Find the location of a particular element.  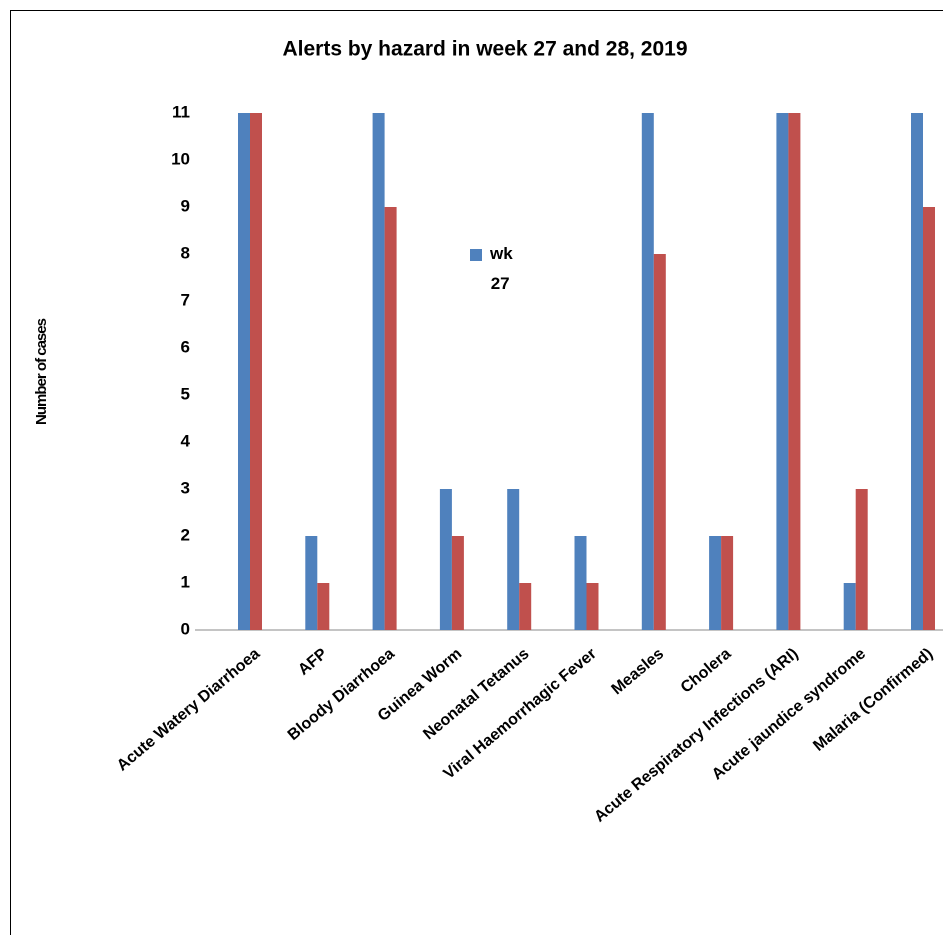

y-axis-label: Number of cases is located at coordinates (41, 371).